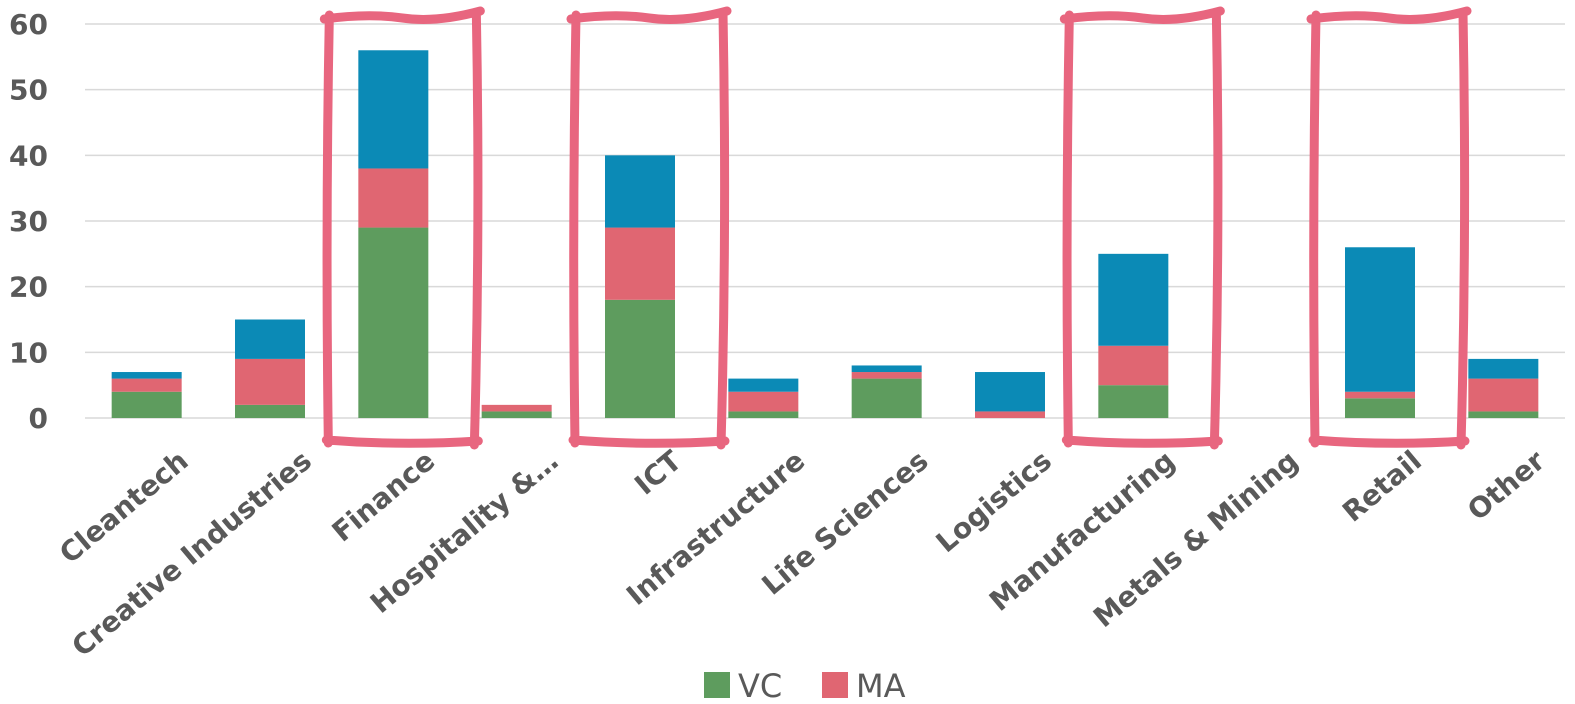  What do you see at coordinates (658, 472) in the screenshot?
I see `x-tick-label-ict: ICT` at bounding box center [658, 472].